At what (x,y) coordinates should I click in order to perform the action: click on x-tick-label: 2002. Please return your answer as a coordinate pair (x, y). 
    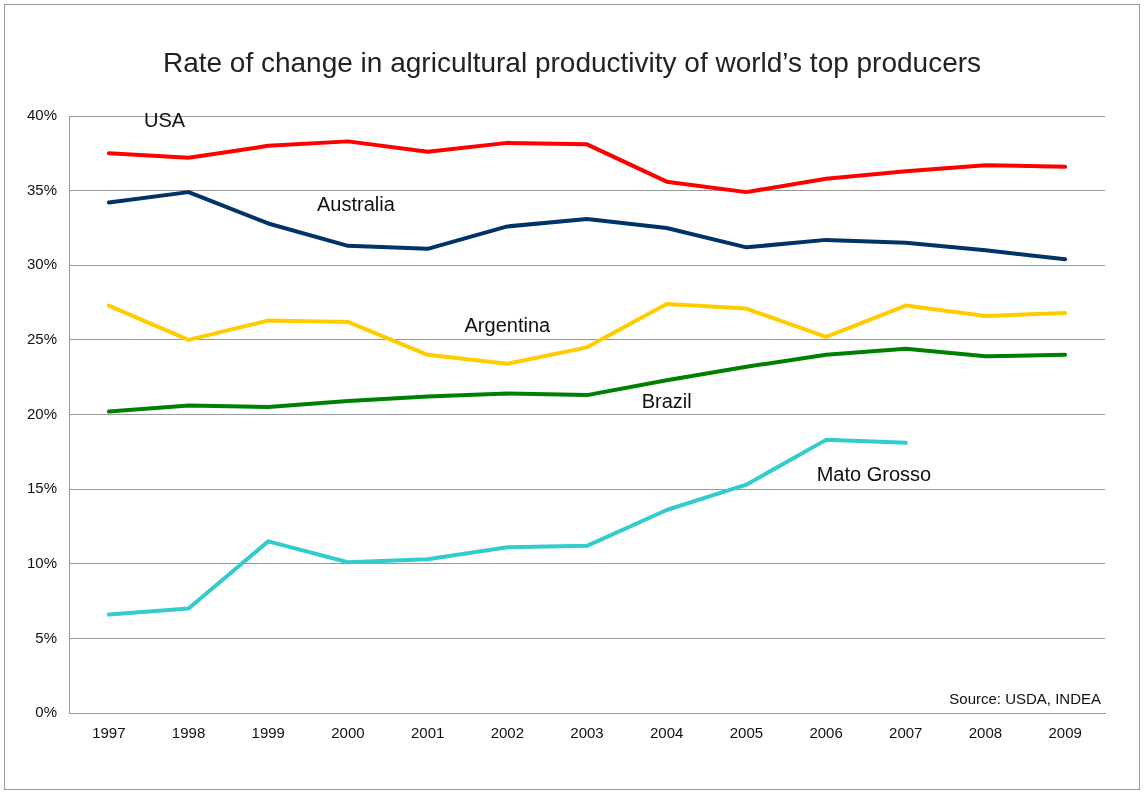
    Looking at the image, I should click on (507, 733).